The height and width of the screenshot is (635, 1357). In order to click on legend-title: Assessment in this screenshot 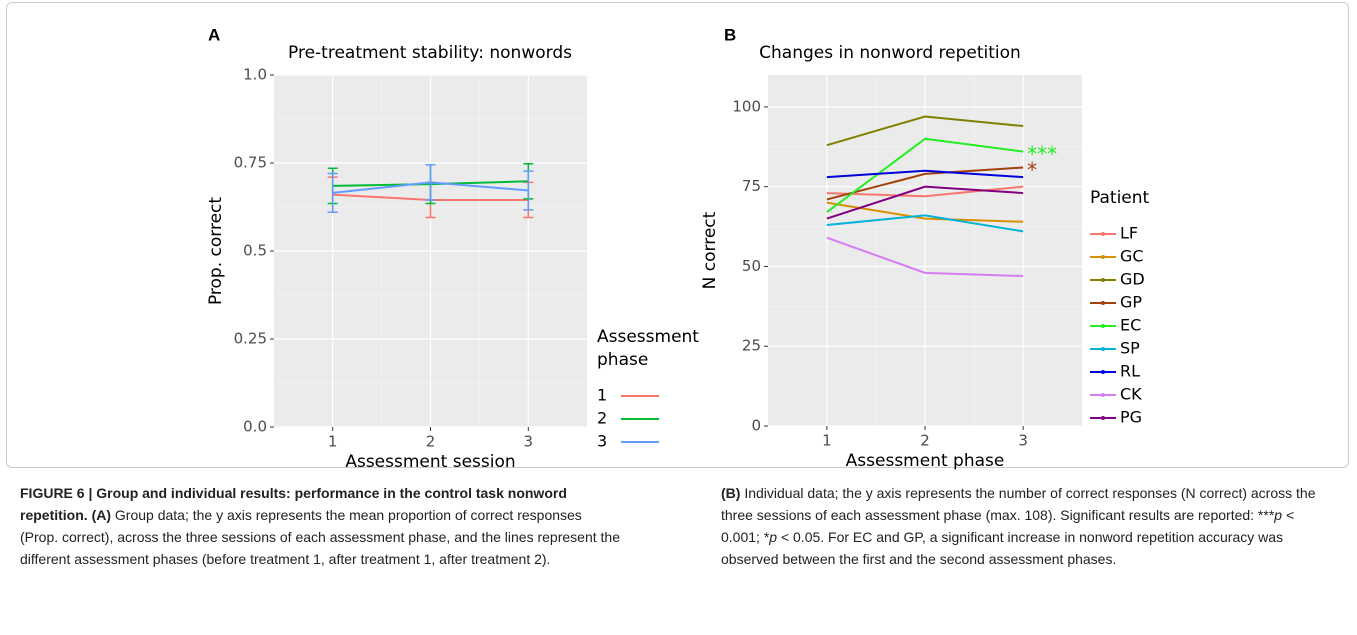, I will do `click(648, 337)`.